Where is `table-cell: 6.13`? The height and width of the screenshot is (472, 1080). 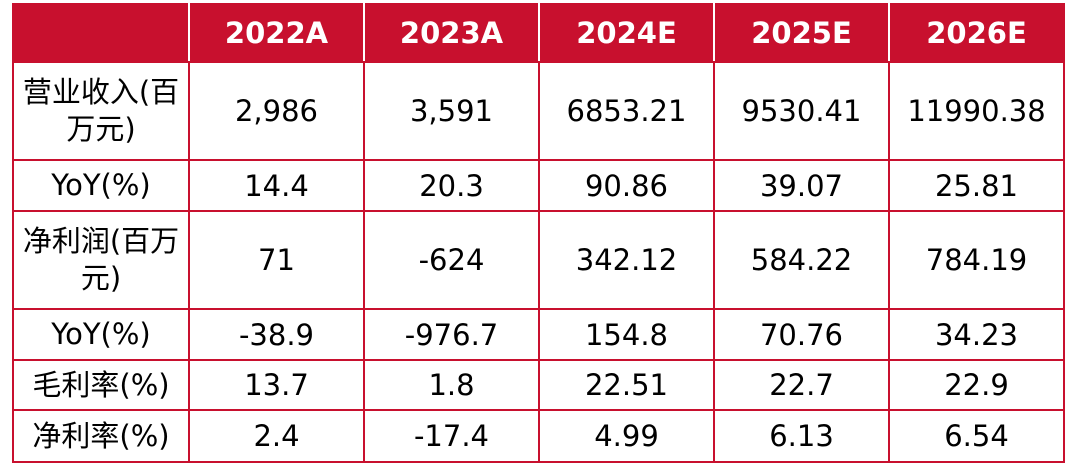
table-cell: 6.13 is located at coordinates (801, 436).